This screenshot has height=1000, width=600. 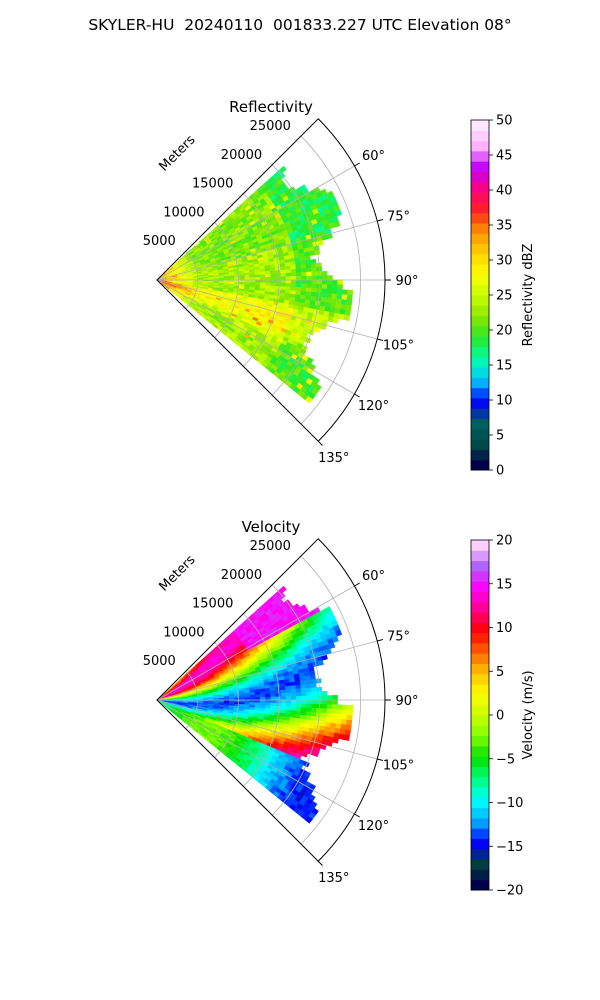 I want to click on colorbar-tick-label: 30, so click(x=504, y=261).